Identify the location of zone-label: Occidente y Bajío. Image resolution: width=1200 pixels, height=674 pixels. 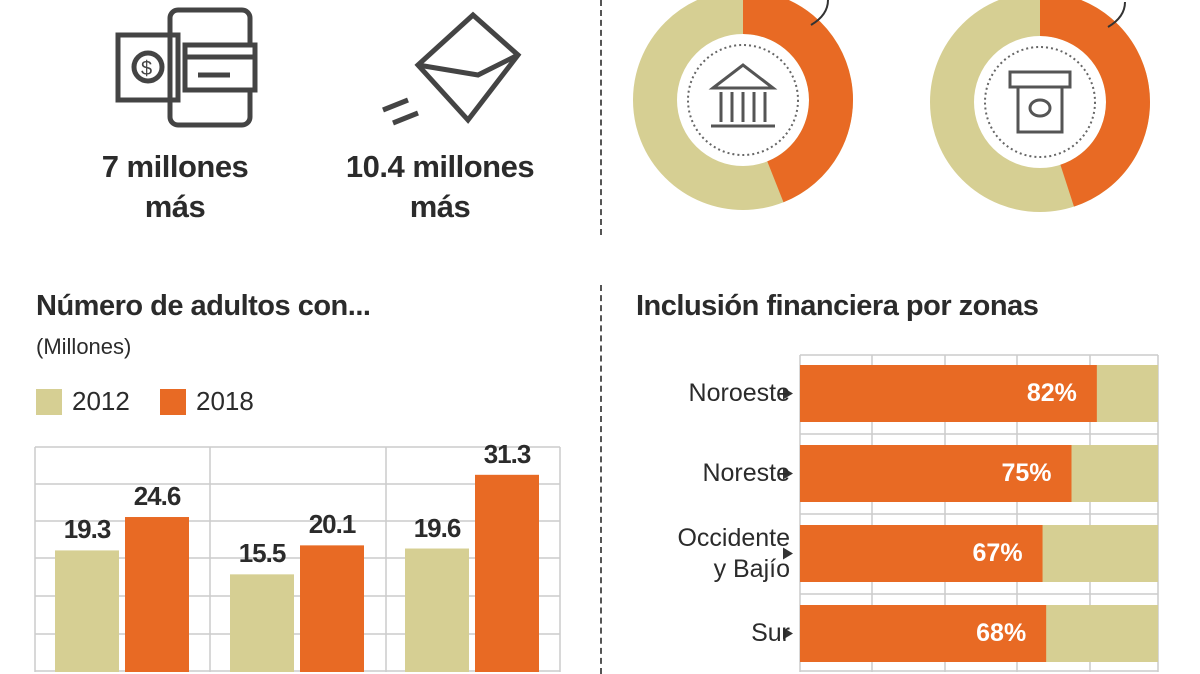
(733, 553).